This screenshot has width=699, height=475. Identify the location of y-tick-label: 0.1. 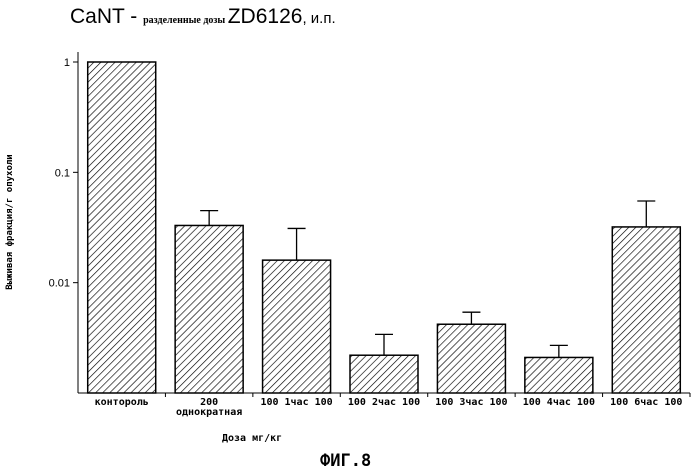
(62, 173).